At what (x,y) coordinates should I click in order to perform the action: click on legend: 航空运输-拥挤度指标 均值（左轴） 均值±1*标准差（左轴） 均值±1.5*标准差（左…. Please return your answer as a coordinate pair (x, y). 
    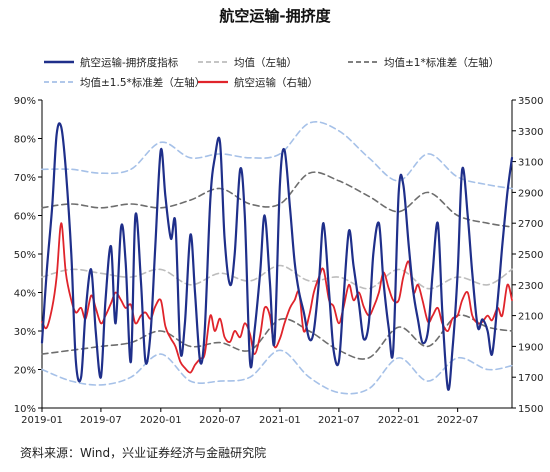
    Looking at the image, I should click on (271, 72).